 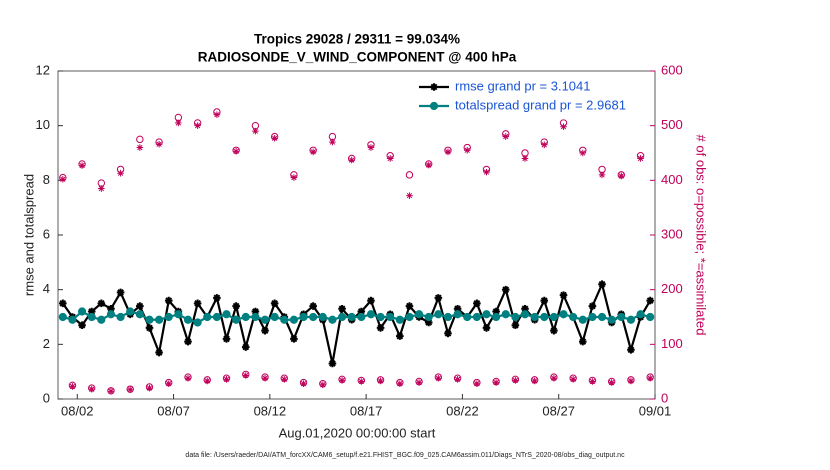 I want to click on y-tick-label: 10, so click(x=43, y=124).